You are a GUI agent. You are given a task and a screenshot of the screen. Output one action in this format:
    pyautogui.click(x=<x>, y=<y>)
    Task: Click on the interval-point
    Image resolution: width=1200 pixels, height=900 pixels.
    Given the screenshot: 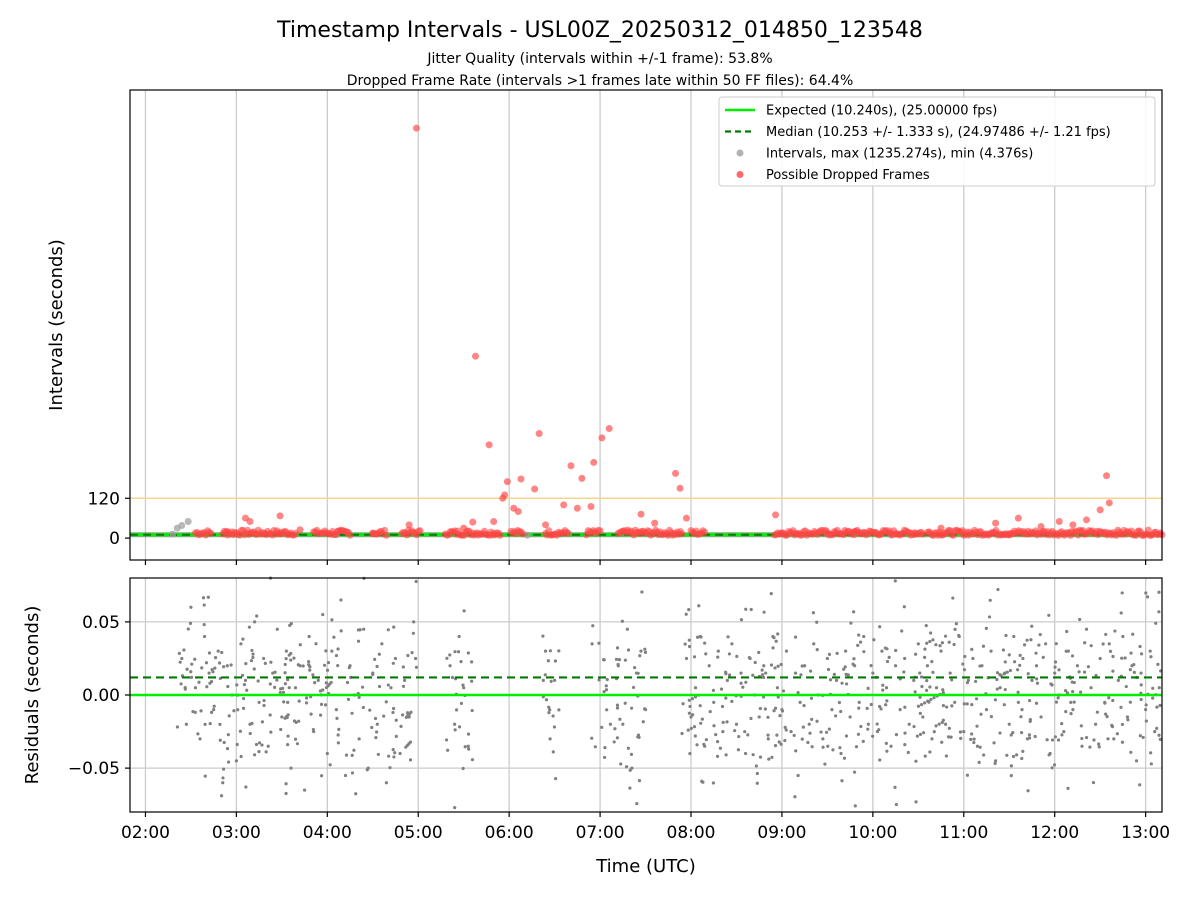 What is the action you would take?
    pyautogui.click(x=188, y=521)
    